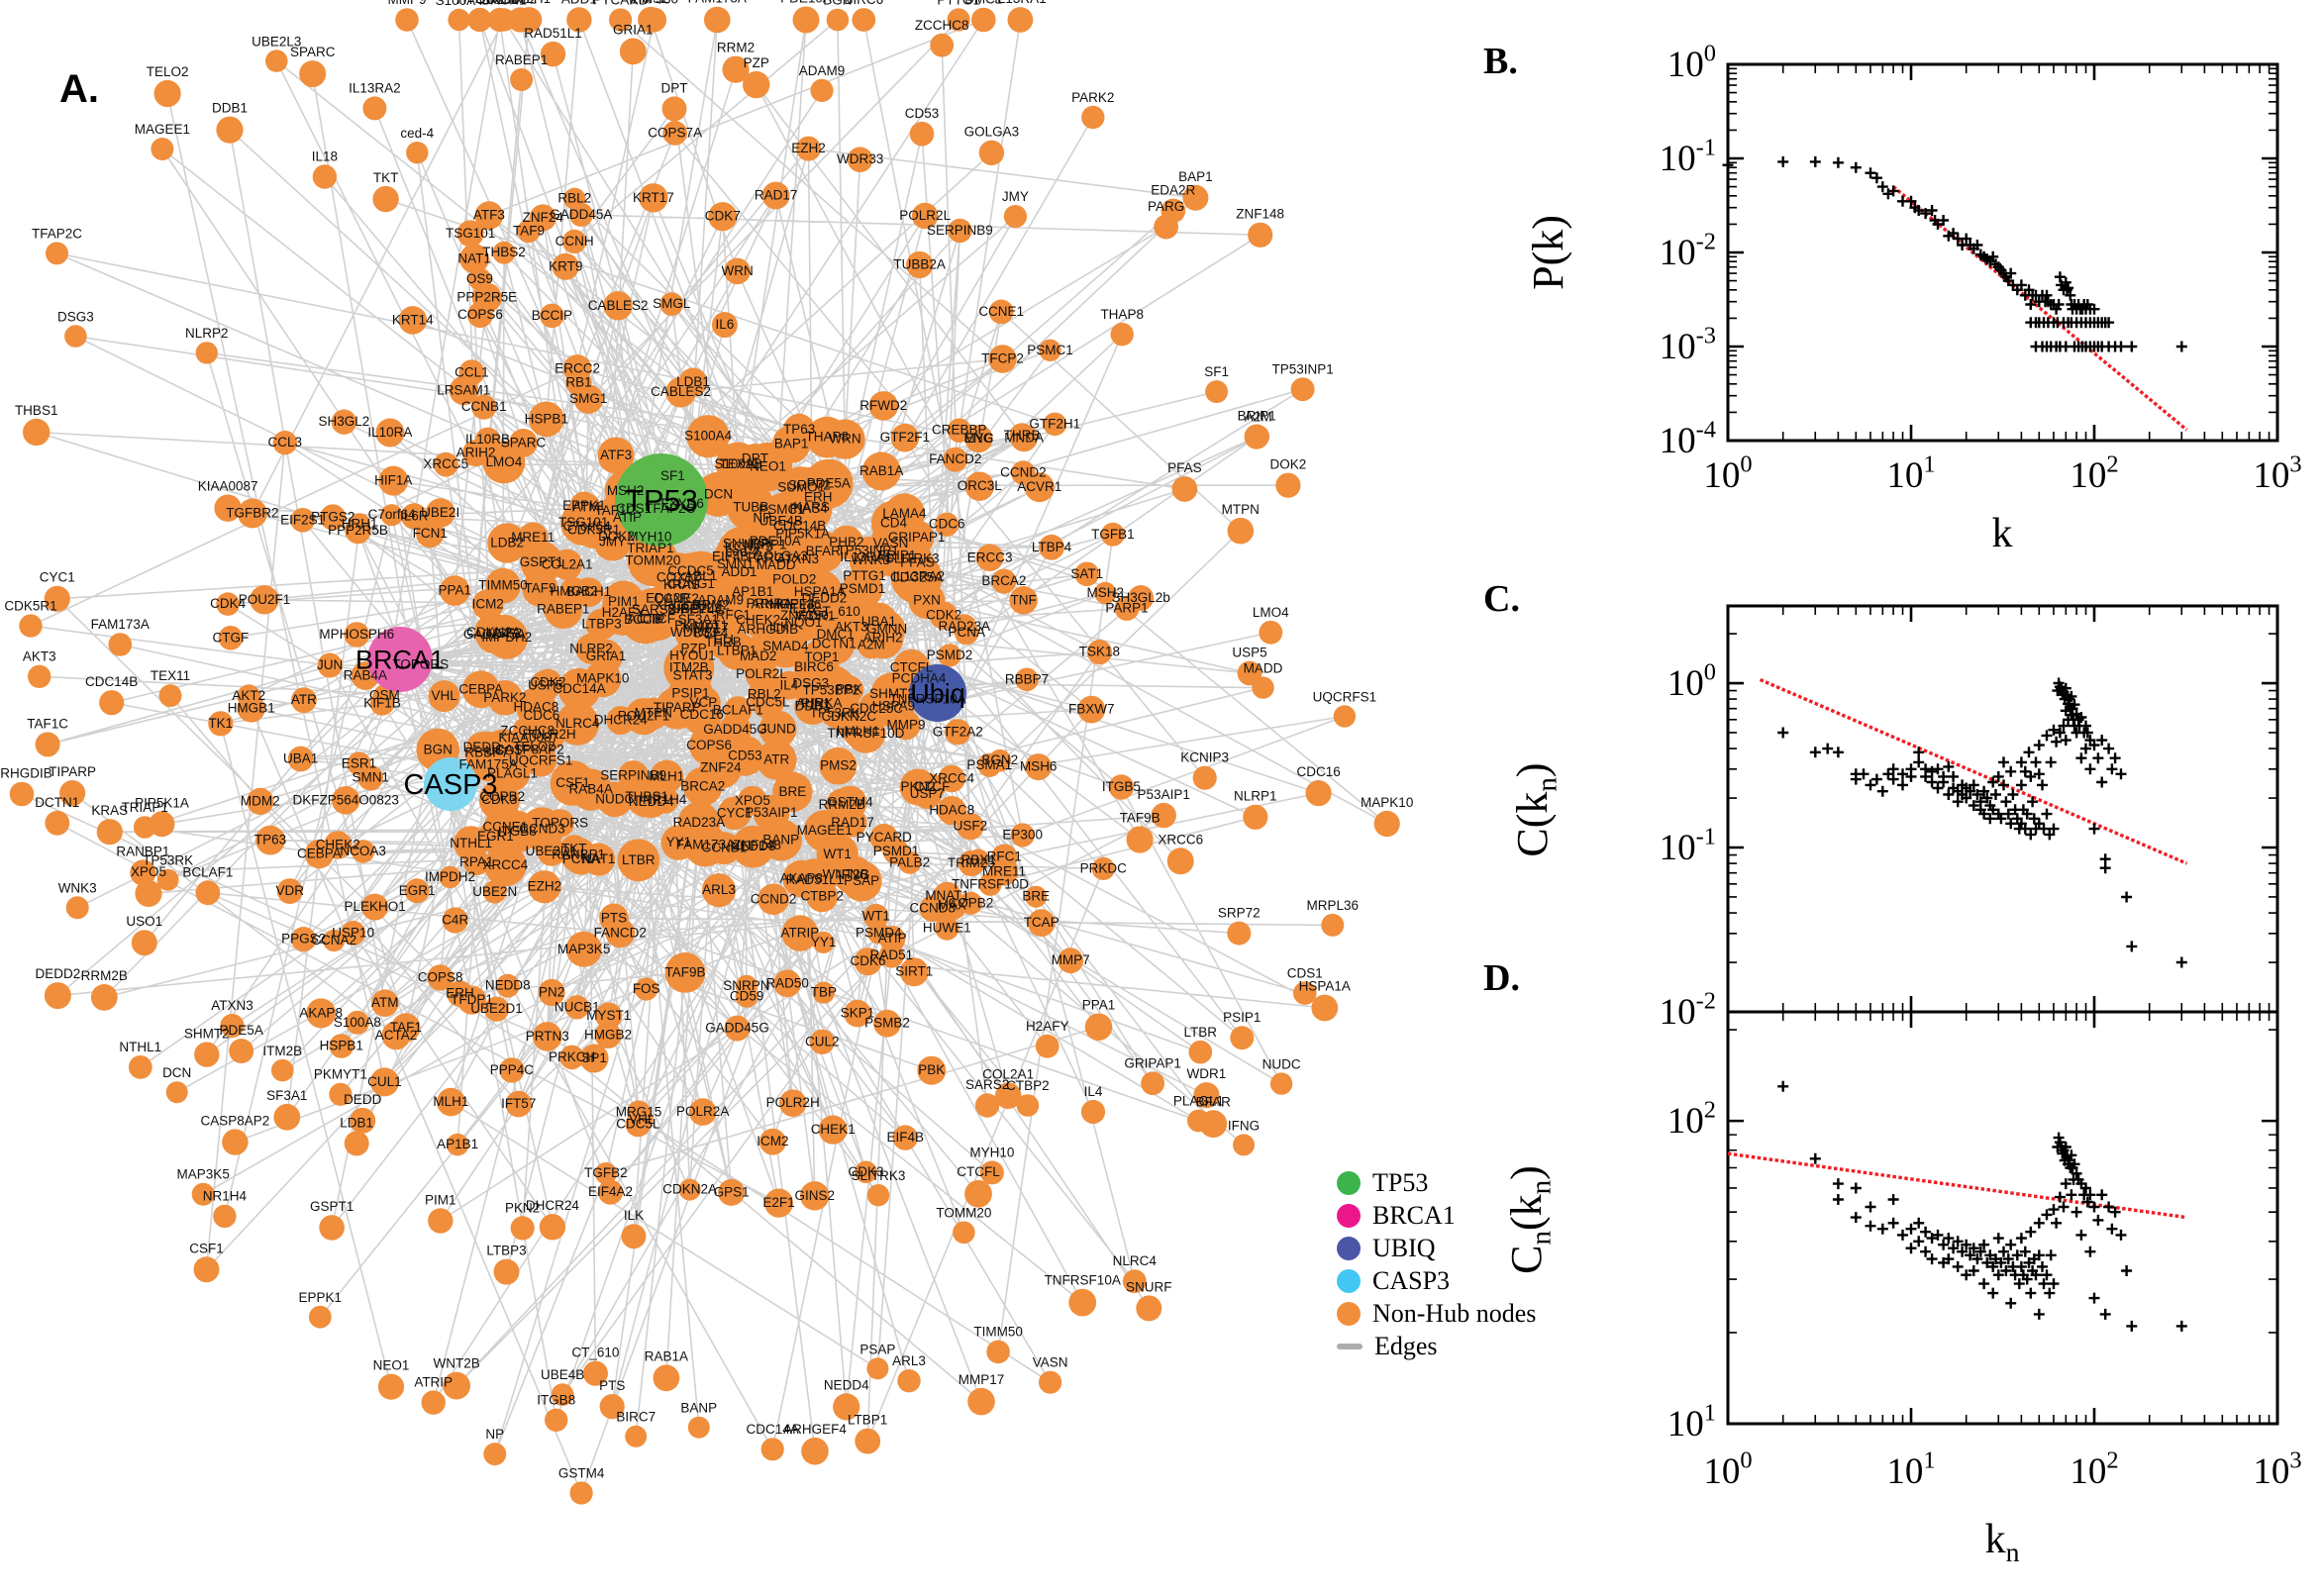 The width and height of the screenshot is (2323, 1596). What do you see at coordinates (866, 556) in the screenshot?
I see `svg-text: IL13RA1` at bounding box center [866, 556].